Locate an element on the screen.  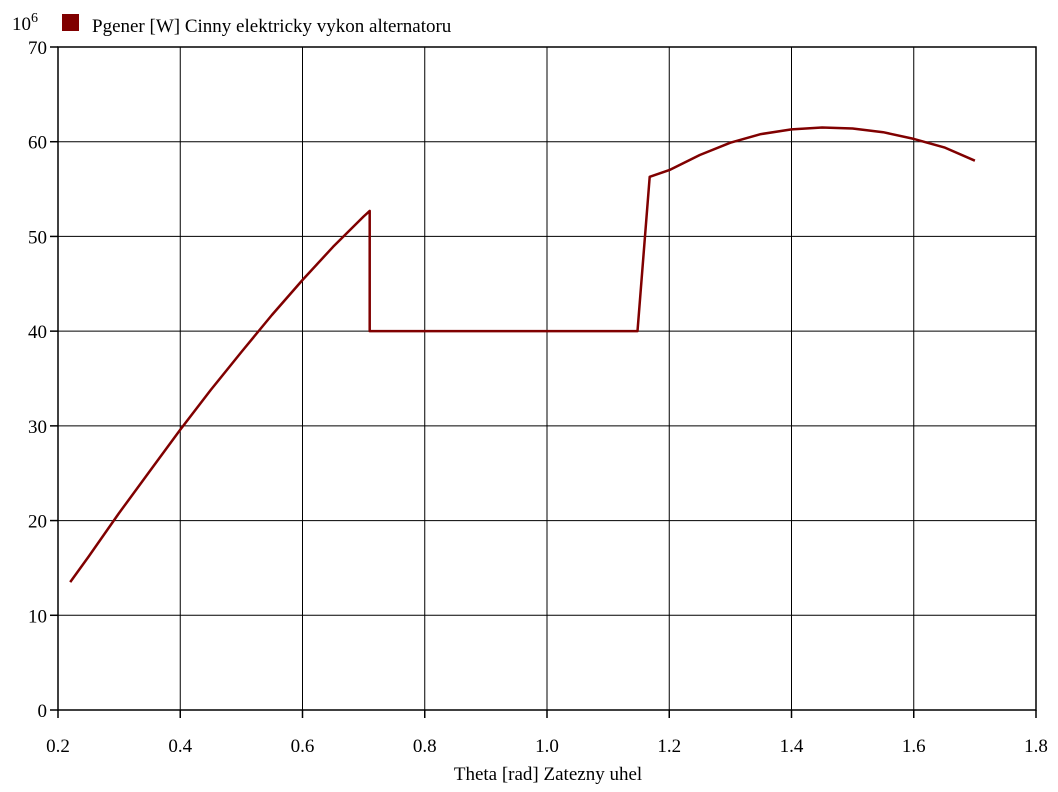
y-tick-label: 30 is located at coordinates (37, 427).